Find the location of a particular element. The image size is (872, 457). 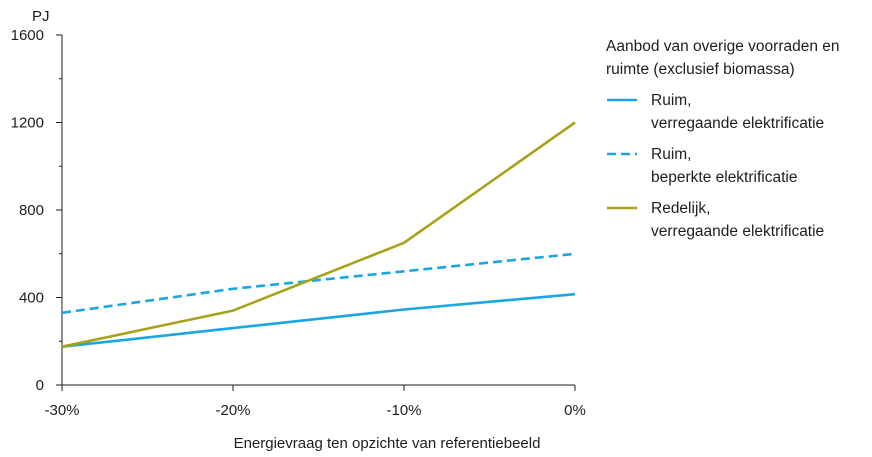

y-axis-title: PJ is located at coordinates (41, 16).